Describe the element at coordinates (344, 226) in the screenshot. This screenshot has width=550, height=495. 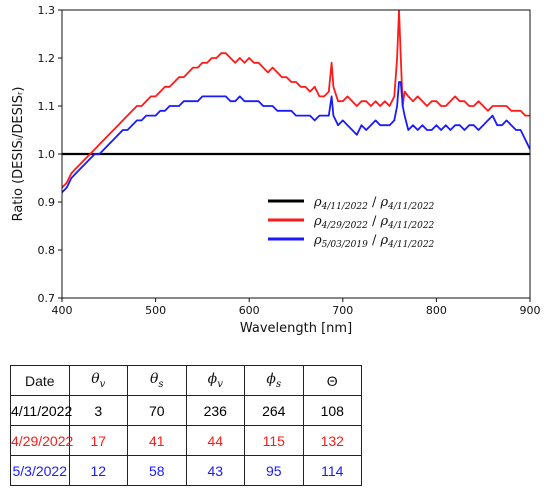
I see `legend-subscript: 4/29/2022` at that location.